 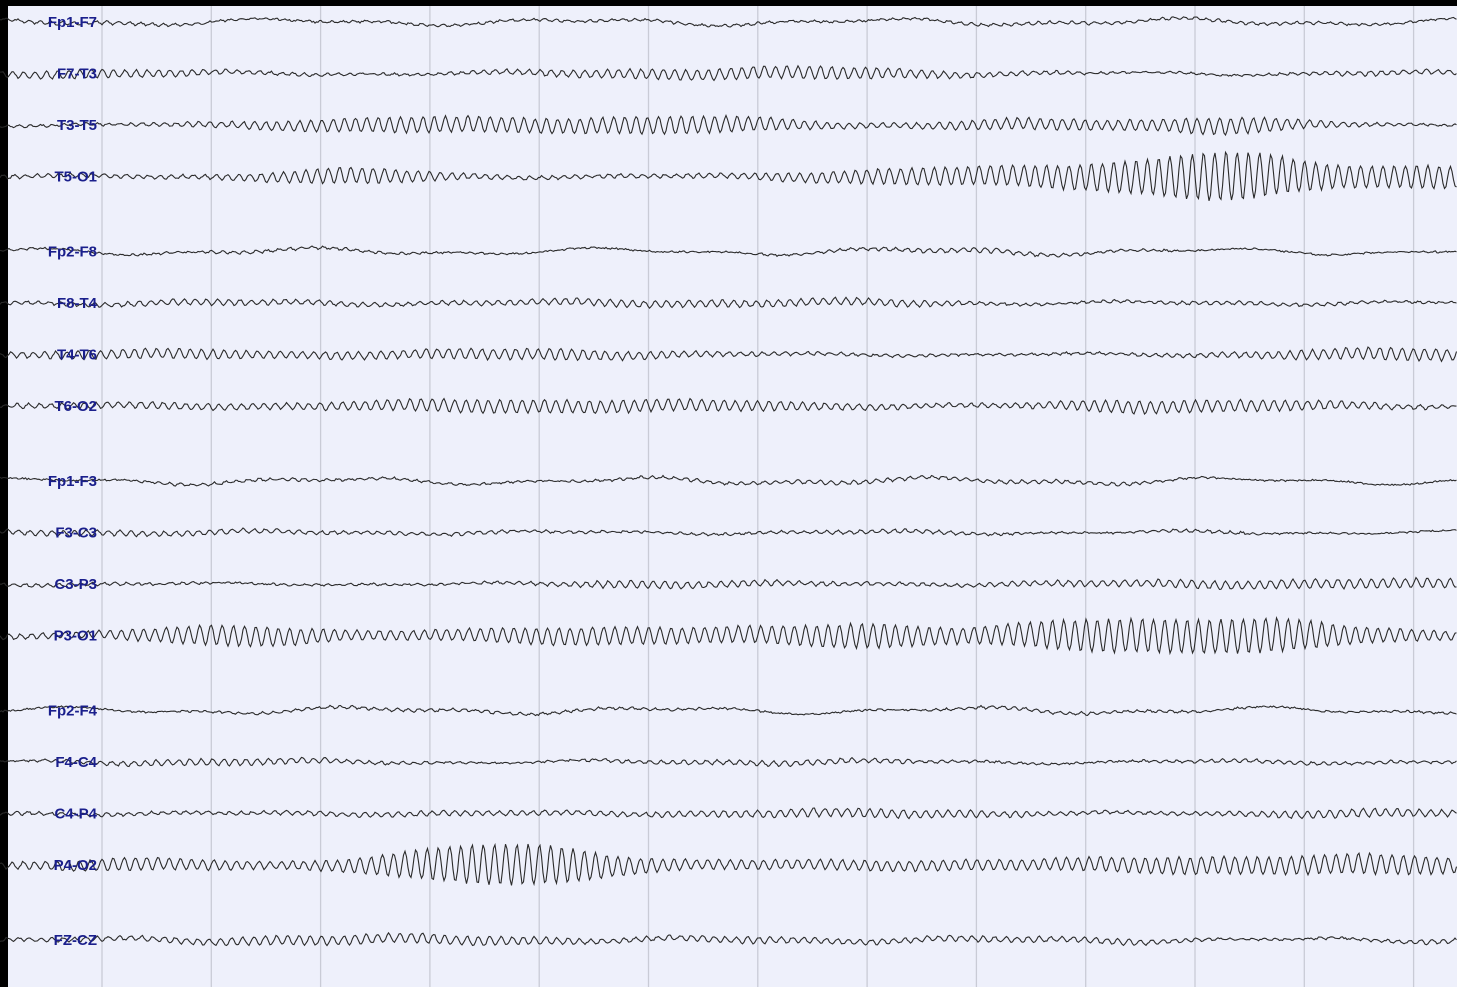 What do you see at coordinates (75, 406) in the screenshot?
I see `channel-label-t6-o2: T6-O2` at bounding box center [75, 406].